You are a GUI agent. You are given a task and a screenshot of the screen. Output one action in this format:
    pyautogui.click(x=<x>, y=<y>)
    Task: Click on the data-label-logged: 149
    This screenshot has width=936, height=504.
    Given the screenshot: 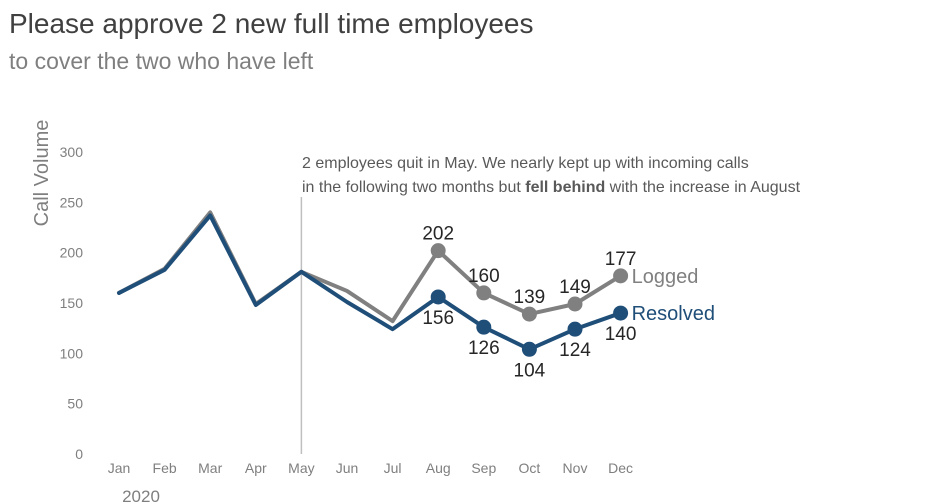 What is the action you would take?
    pyautogui.click(x=575, y=287)
    